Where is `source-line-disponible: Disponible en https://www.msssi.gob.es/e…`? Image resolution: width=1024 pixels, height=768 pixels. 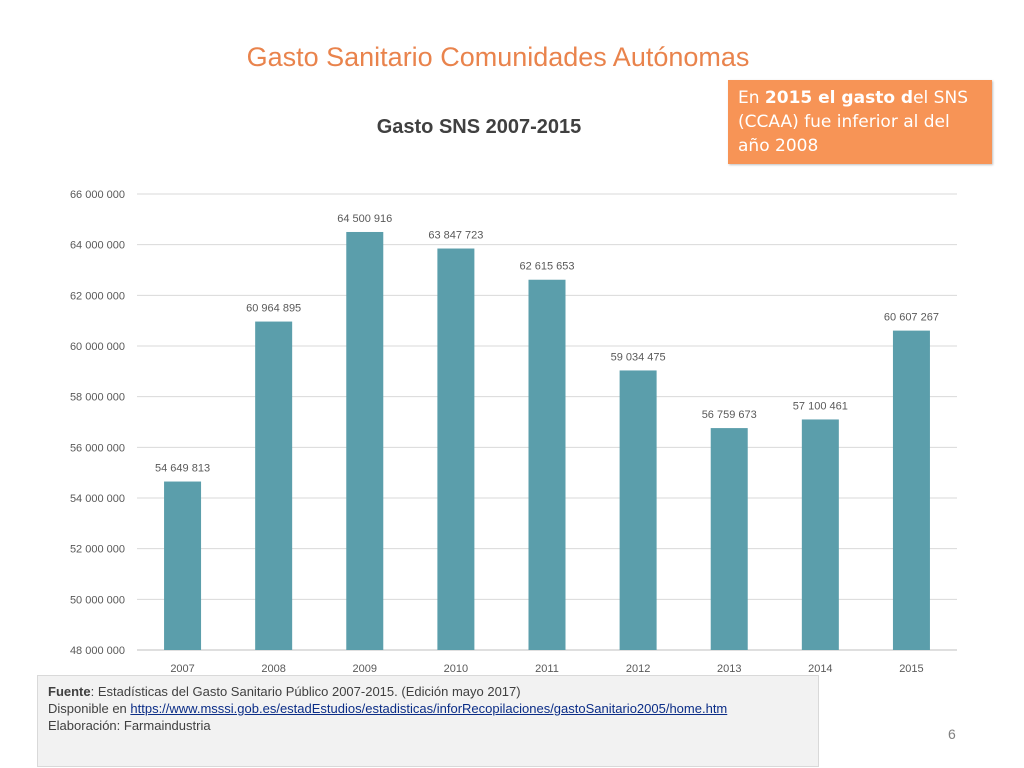 source-line-disponible: Disponible en https://www.msssi.gob.es/e… is located at coordinates (428, 708).